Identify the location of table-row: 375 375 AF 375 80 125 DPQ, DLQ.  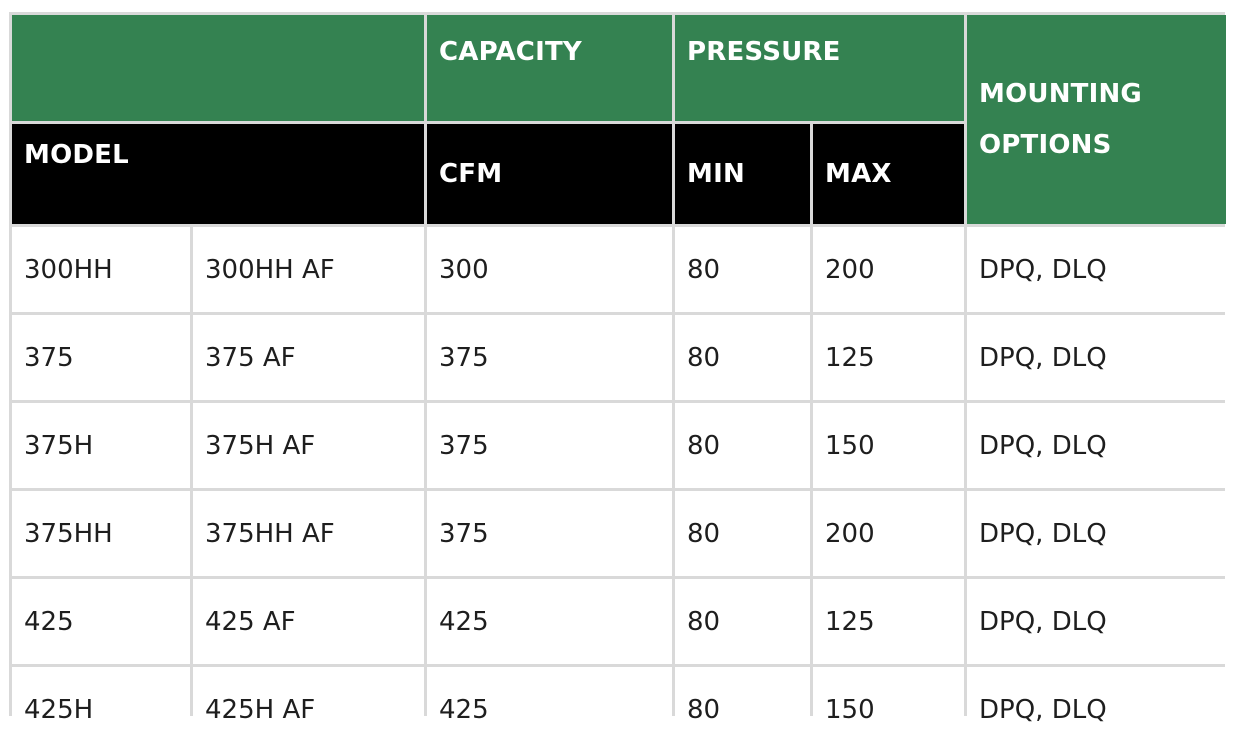
(619, 357).